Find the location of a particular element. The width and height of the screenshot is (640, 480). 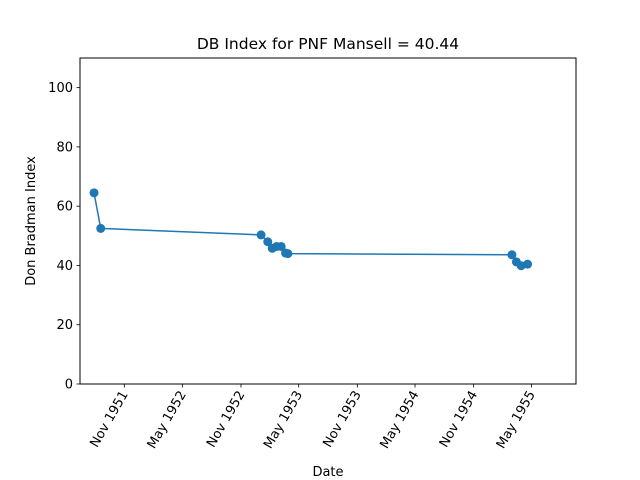

y-axis-ticks: 0 20 40 60 80 100 is located at coordinates (64, 237).